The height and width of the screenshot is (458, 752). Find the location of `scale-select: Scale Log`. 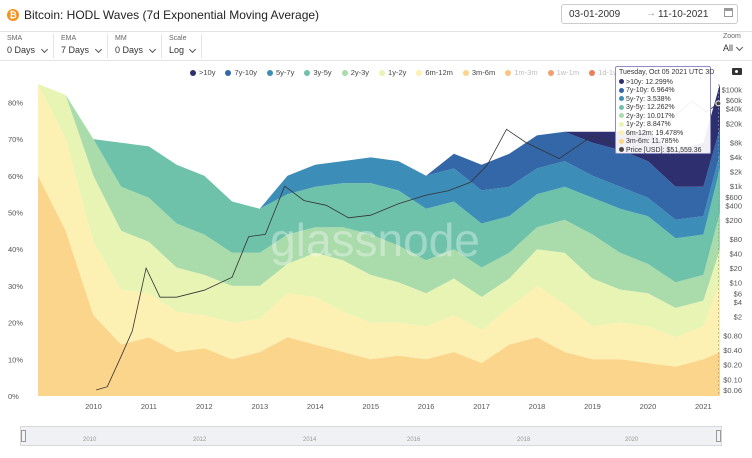

scale-select: Scale Log is located at coordinates (182, 46).